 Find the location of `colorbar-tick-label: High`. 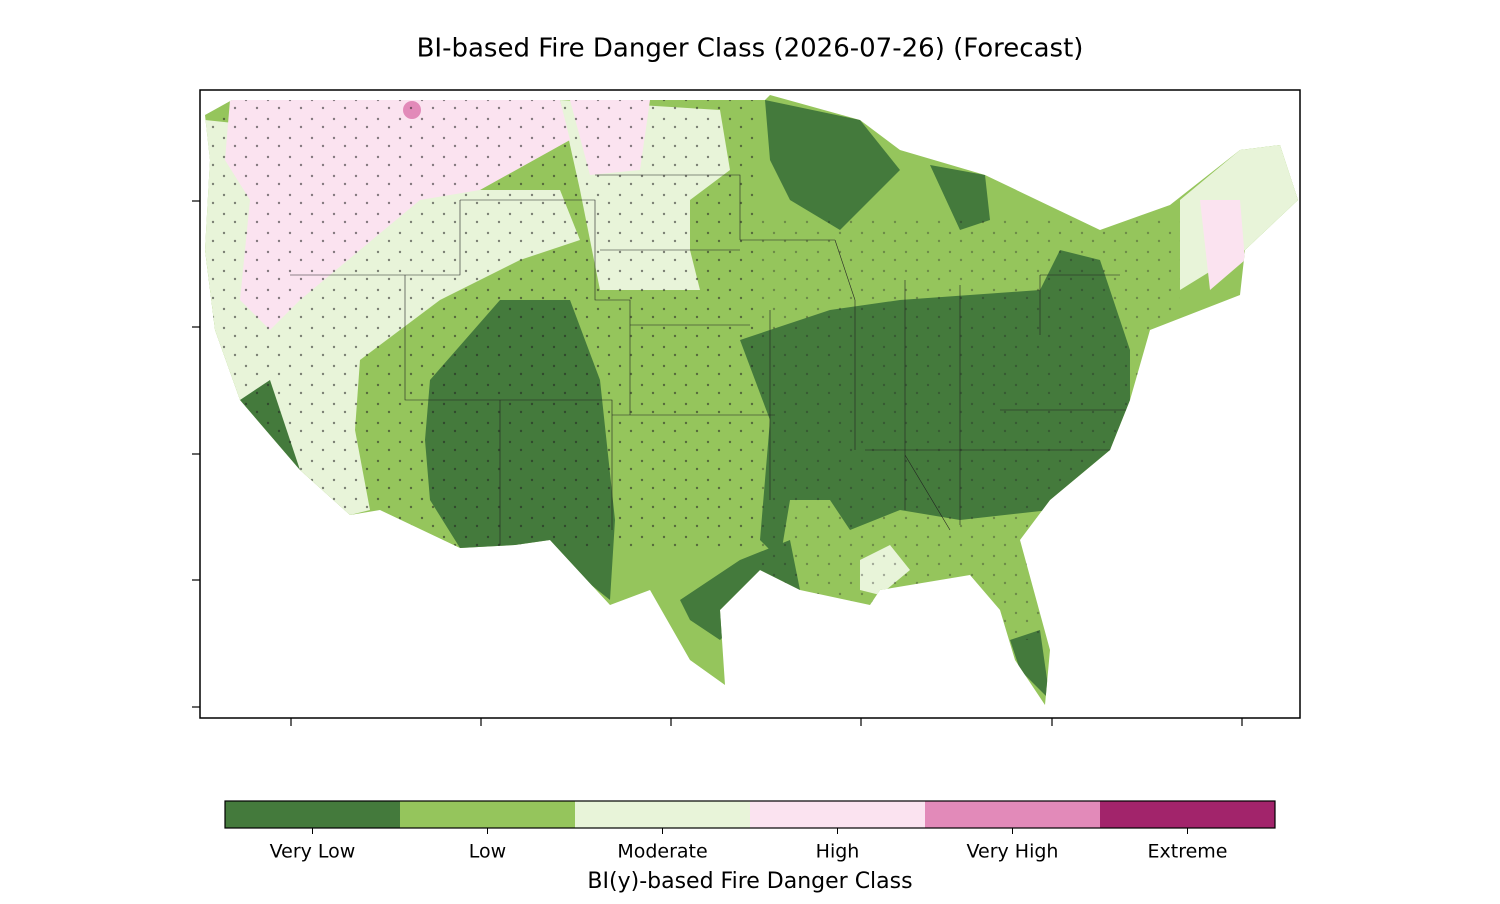

colorbar-tick-label: High is located at coordinates (838, 852).